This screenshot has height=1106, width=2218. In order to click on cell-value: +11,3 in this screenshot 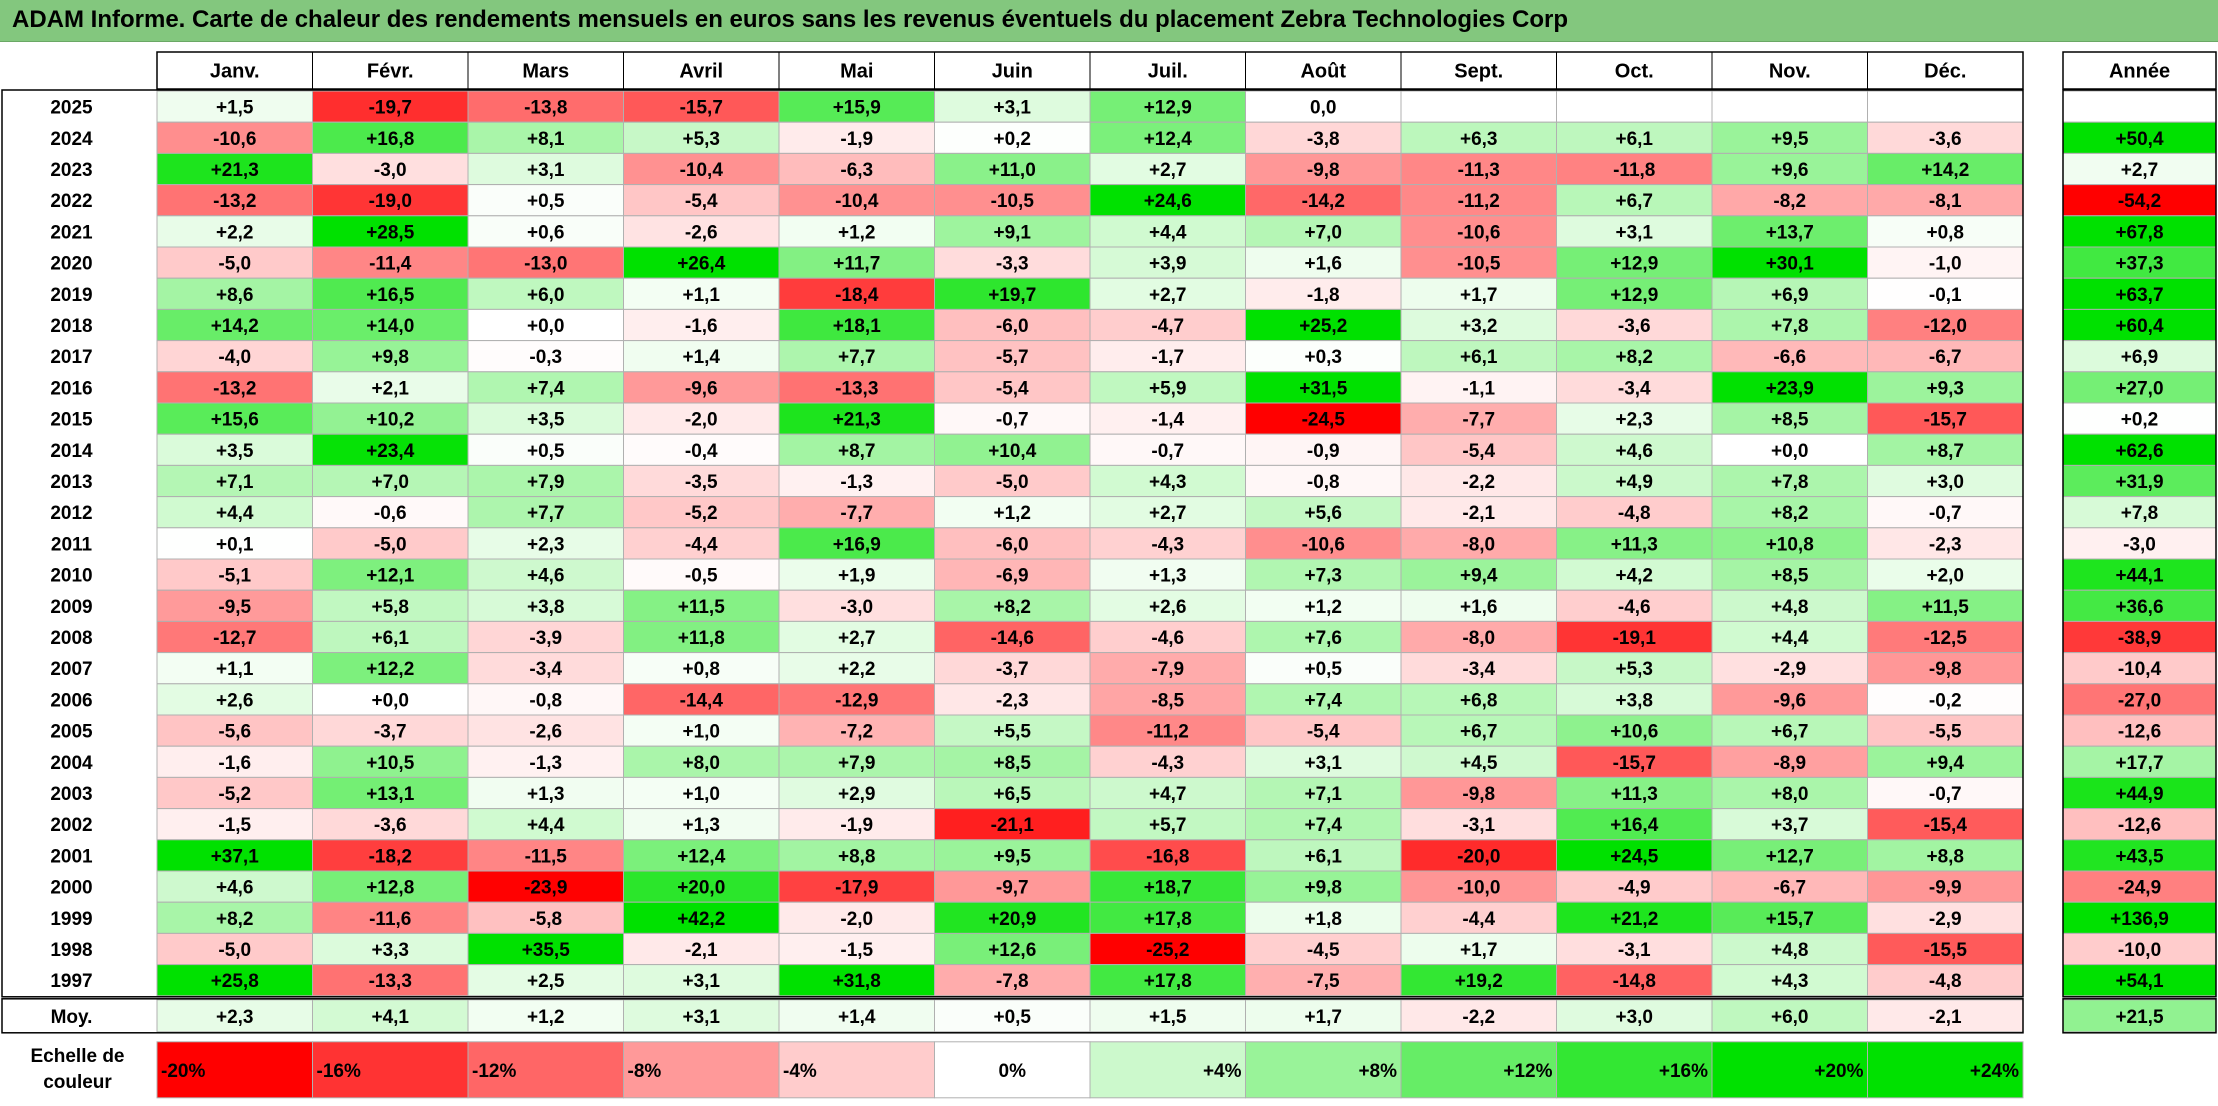, I will do `click(1634, 794)`.